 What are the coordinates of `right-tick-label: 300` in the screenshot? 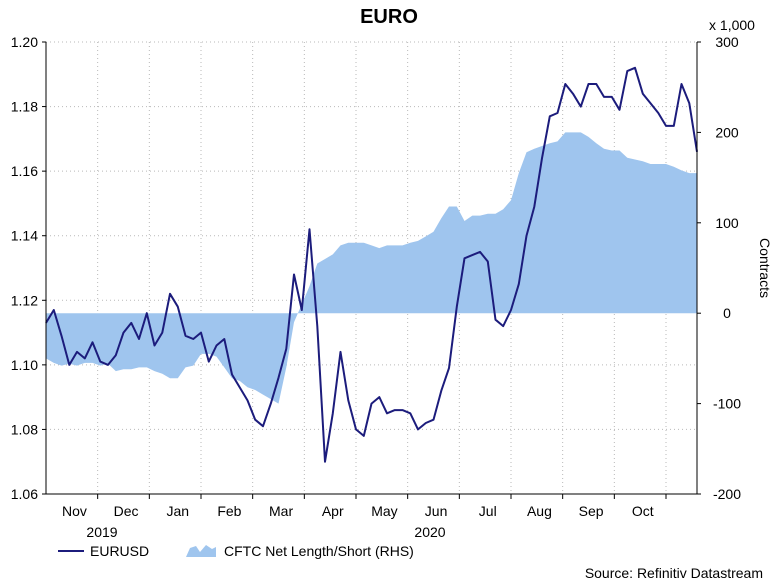 It's located at (727, 42).